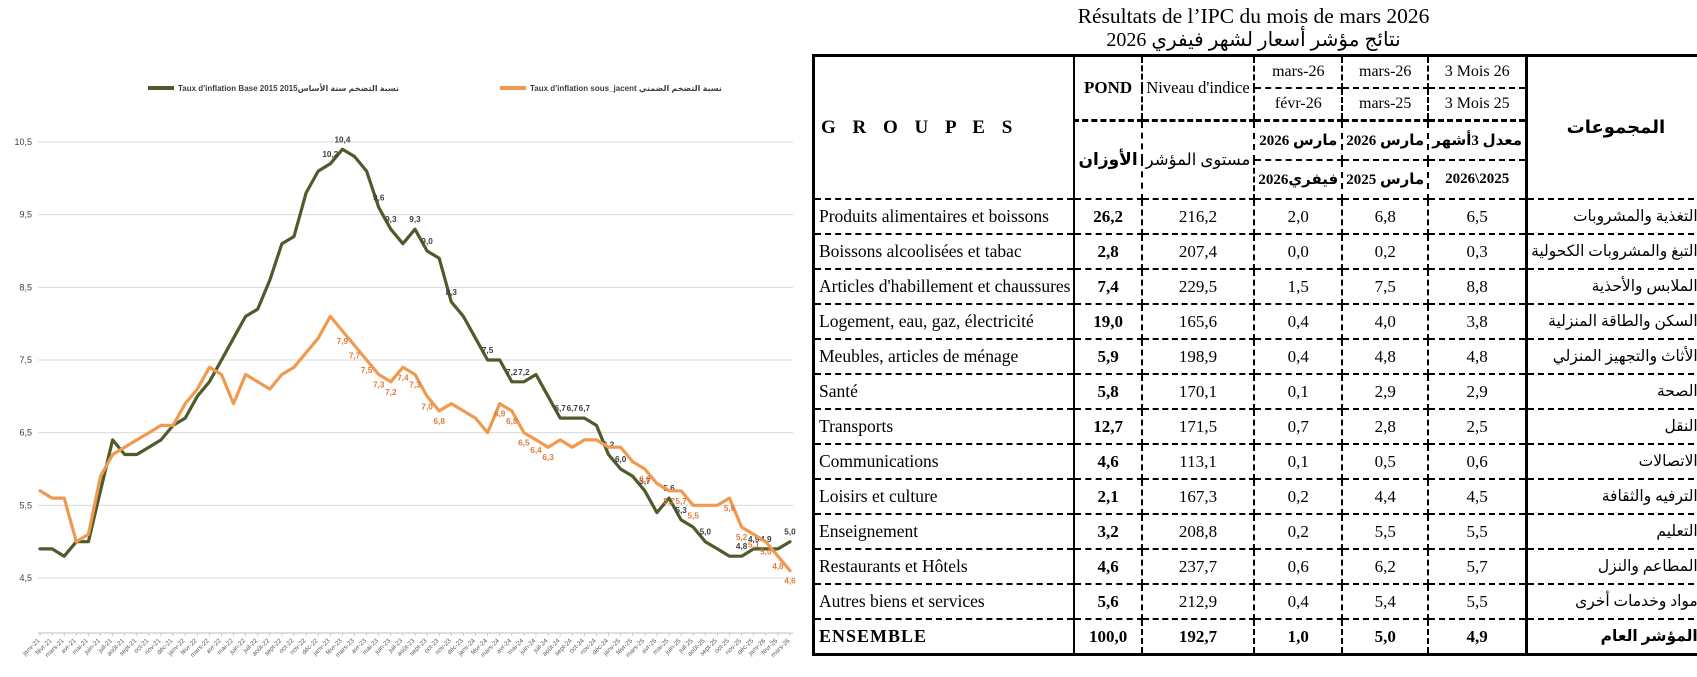 The width and height of the screenshot is (1697, 677). I want to click on data-point-label: 6,8, so click(512, 421).